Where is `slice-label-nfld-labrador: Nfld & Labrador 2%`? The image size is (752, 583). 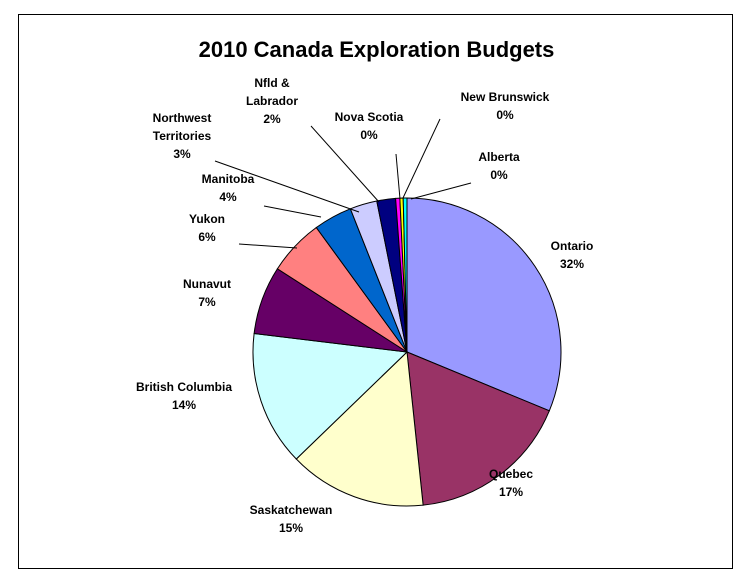
slice-label-nfld-labrador: Nfld & Labrador 2% is located at coordinates (272, 101).